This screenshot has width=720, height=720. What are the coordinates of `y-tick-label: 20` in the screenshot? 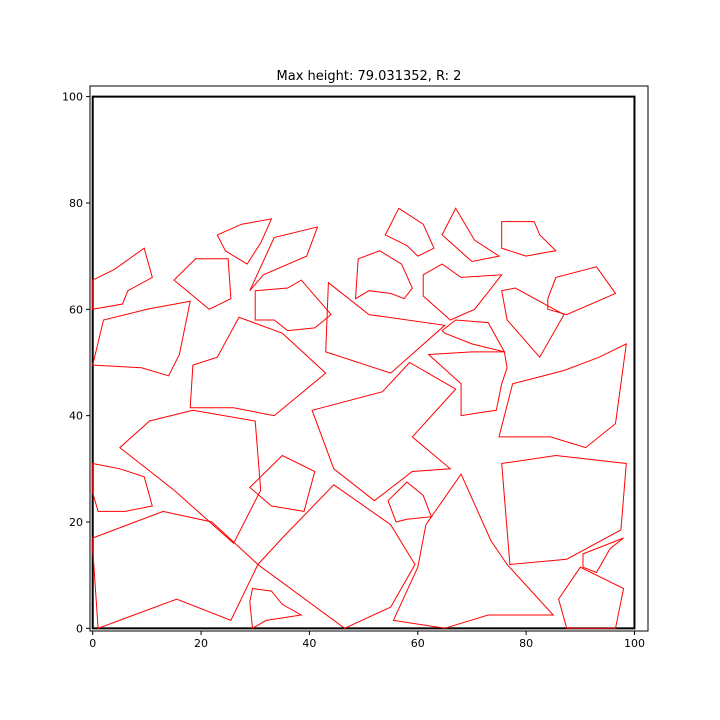 It's located at (76, 522).